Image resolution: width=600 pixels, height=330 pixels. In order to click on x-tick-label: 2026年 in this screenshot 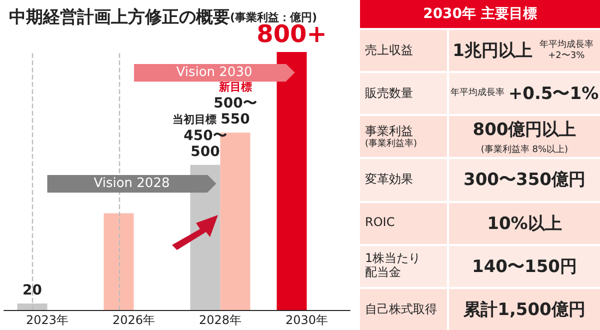, I will do `click(134, 320)`.